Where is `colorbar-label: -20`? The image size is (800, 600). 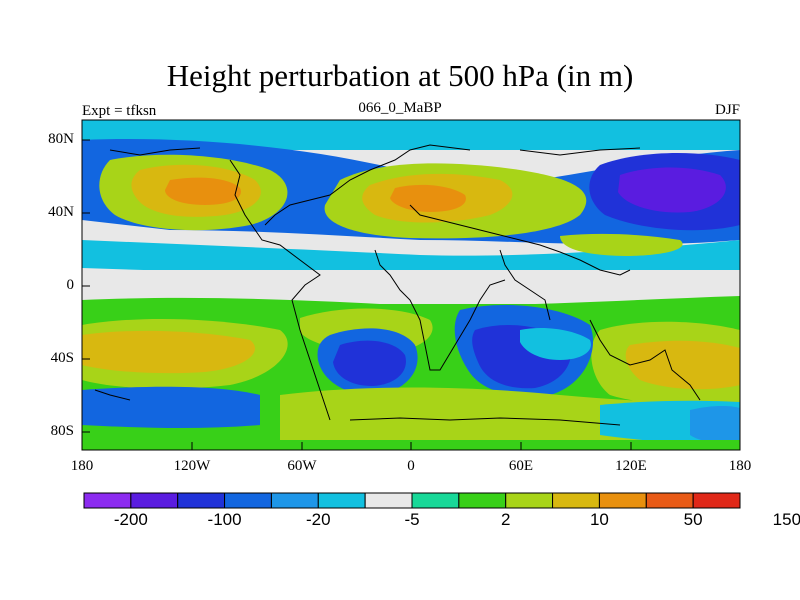 colorbar-label: -20 is located at coordinates (318, 519).